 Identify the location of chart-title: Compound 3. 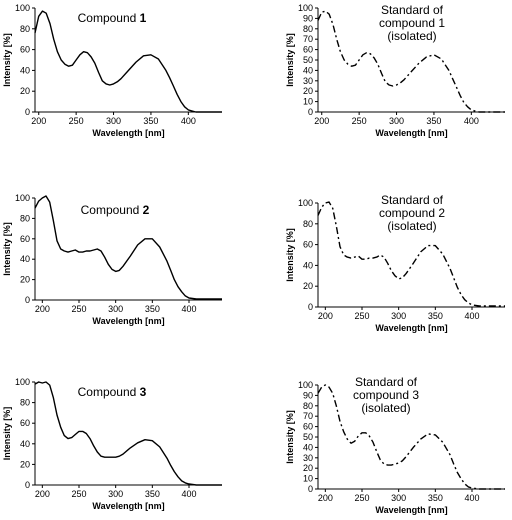
(112, 392).